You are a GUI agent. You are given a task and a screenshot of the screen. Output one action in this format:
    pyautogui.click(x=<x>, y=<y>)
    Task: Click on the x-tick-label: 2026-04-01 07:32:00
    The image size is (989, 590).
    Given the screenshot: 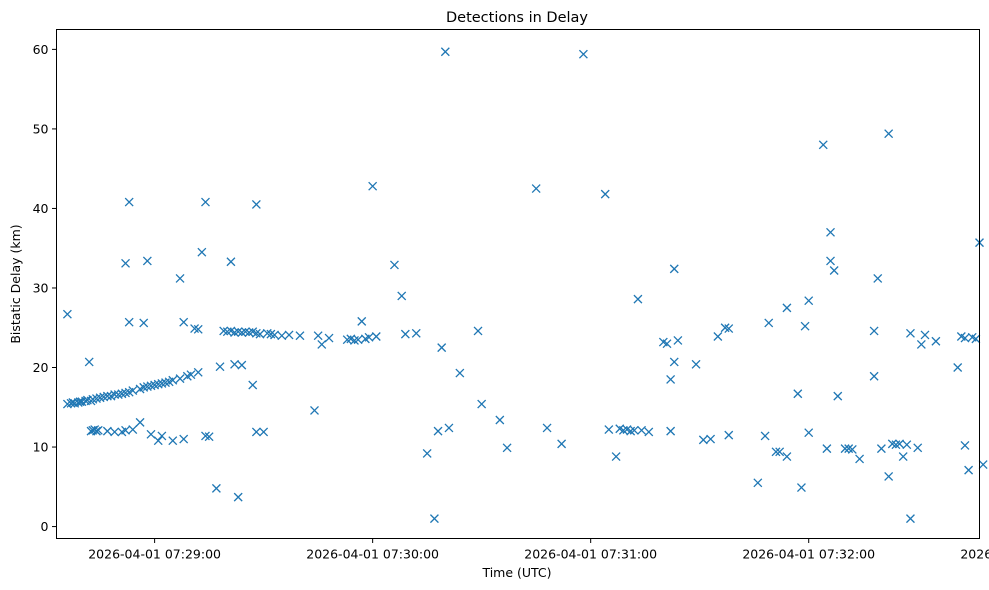 What is the action you would take?
    pyautogui.click(x=808, y=554)
    